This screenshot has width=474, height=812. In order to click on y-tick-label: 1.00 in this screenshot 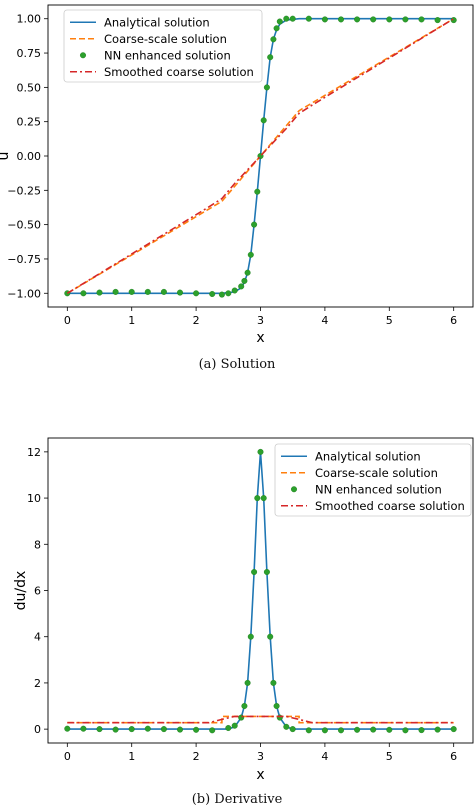, I will do `click(29, 19)`.